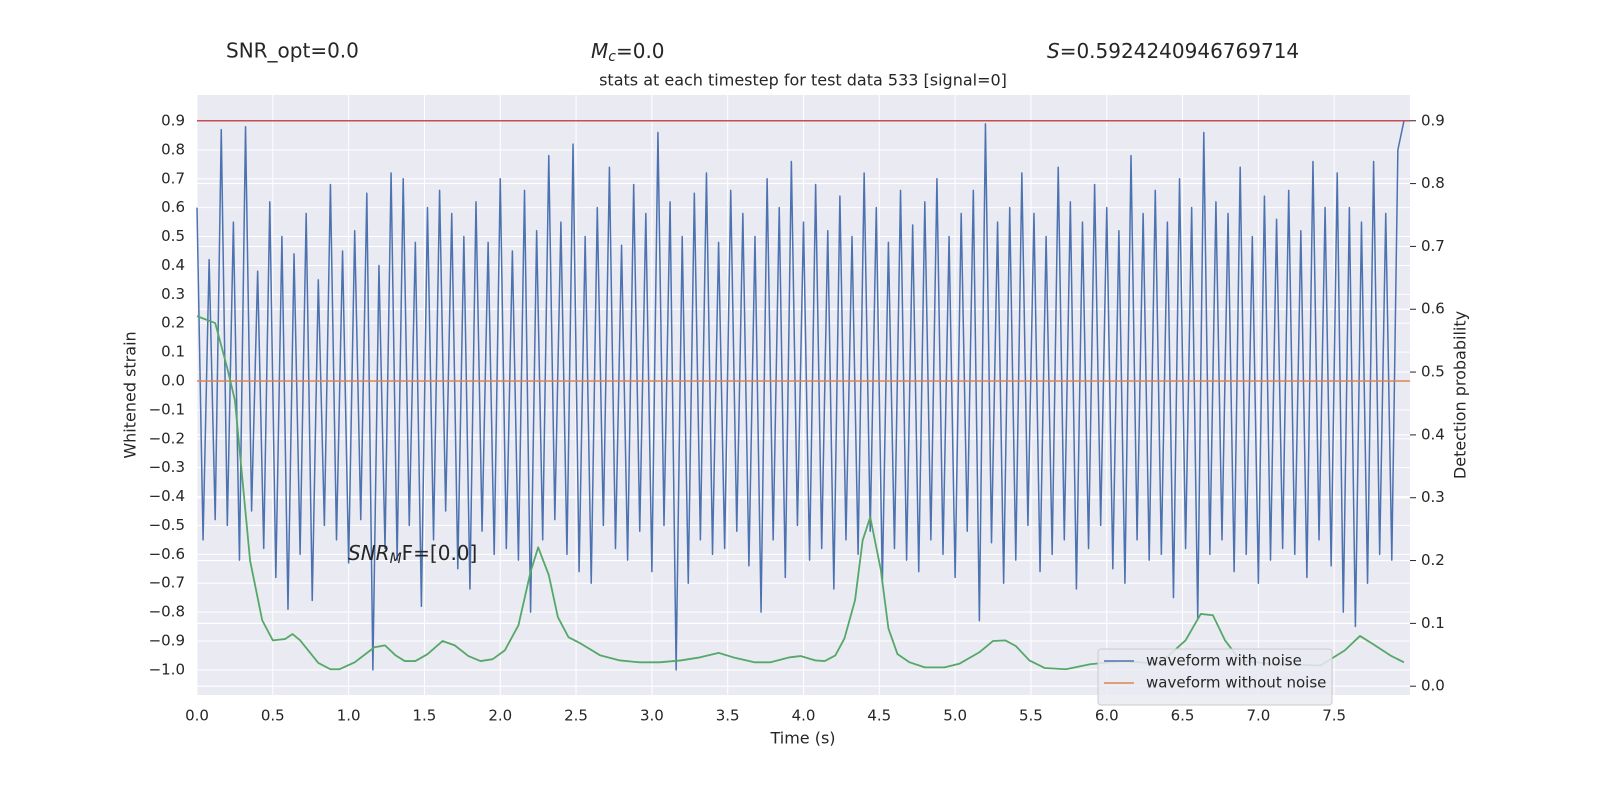  Describe the element at coordinates (167, 583) in the screenshot. I see `y-tick-label: −0.7` at that location.